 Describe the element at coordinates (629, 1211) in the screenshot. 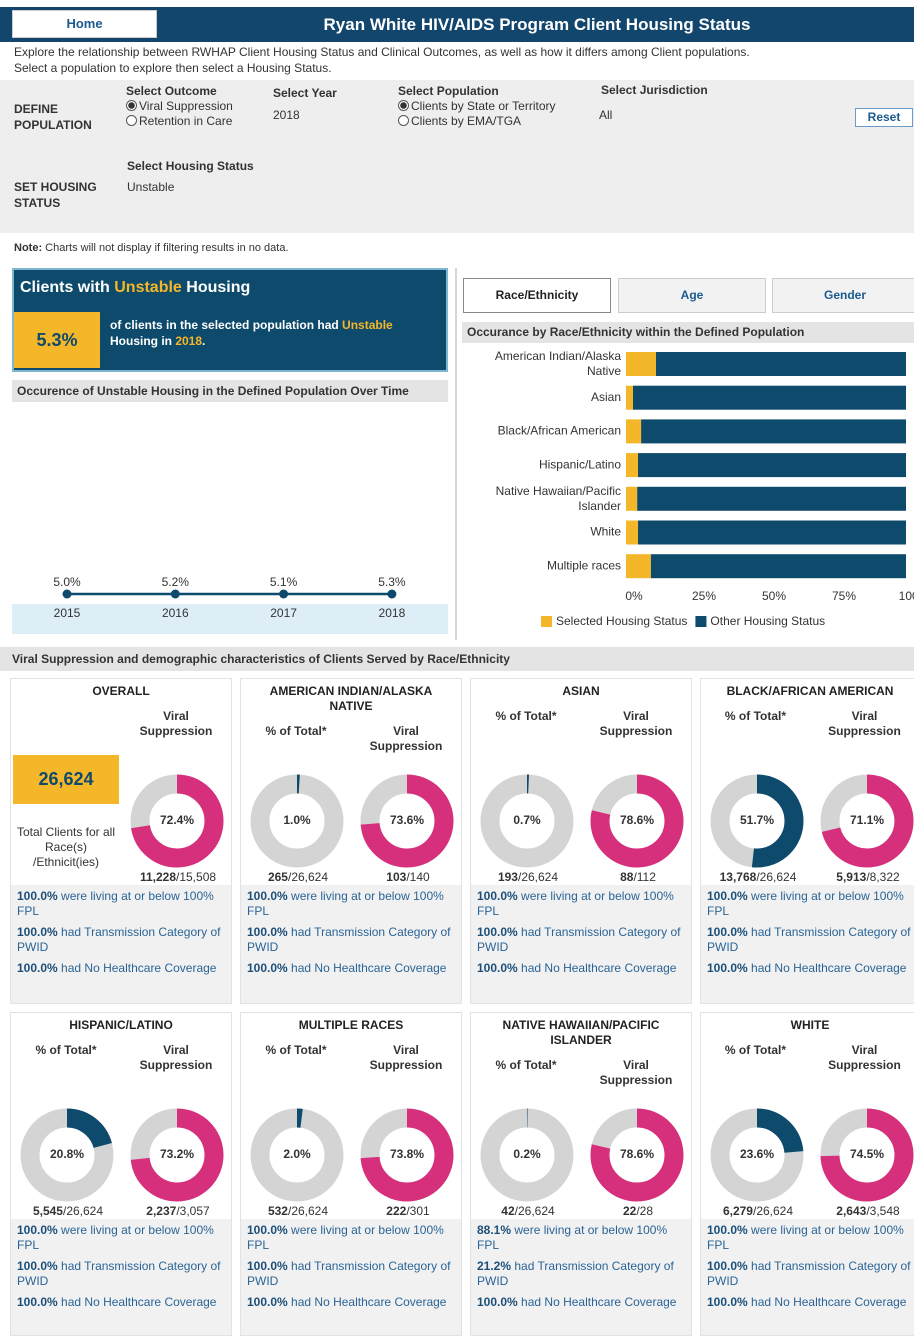

I see `count: 22` at that location.